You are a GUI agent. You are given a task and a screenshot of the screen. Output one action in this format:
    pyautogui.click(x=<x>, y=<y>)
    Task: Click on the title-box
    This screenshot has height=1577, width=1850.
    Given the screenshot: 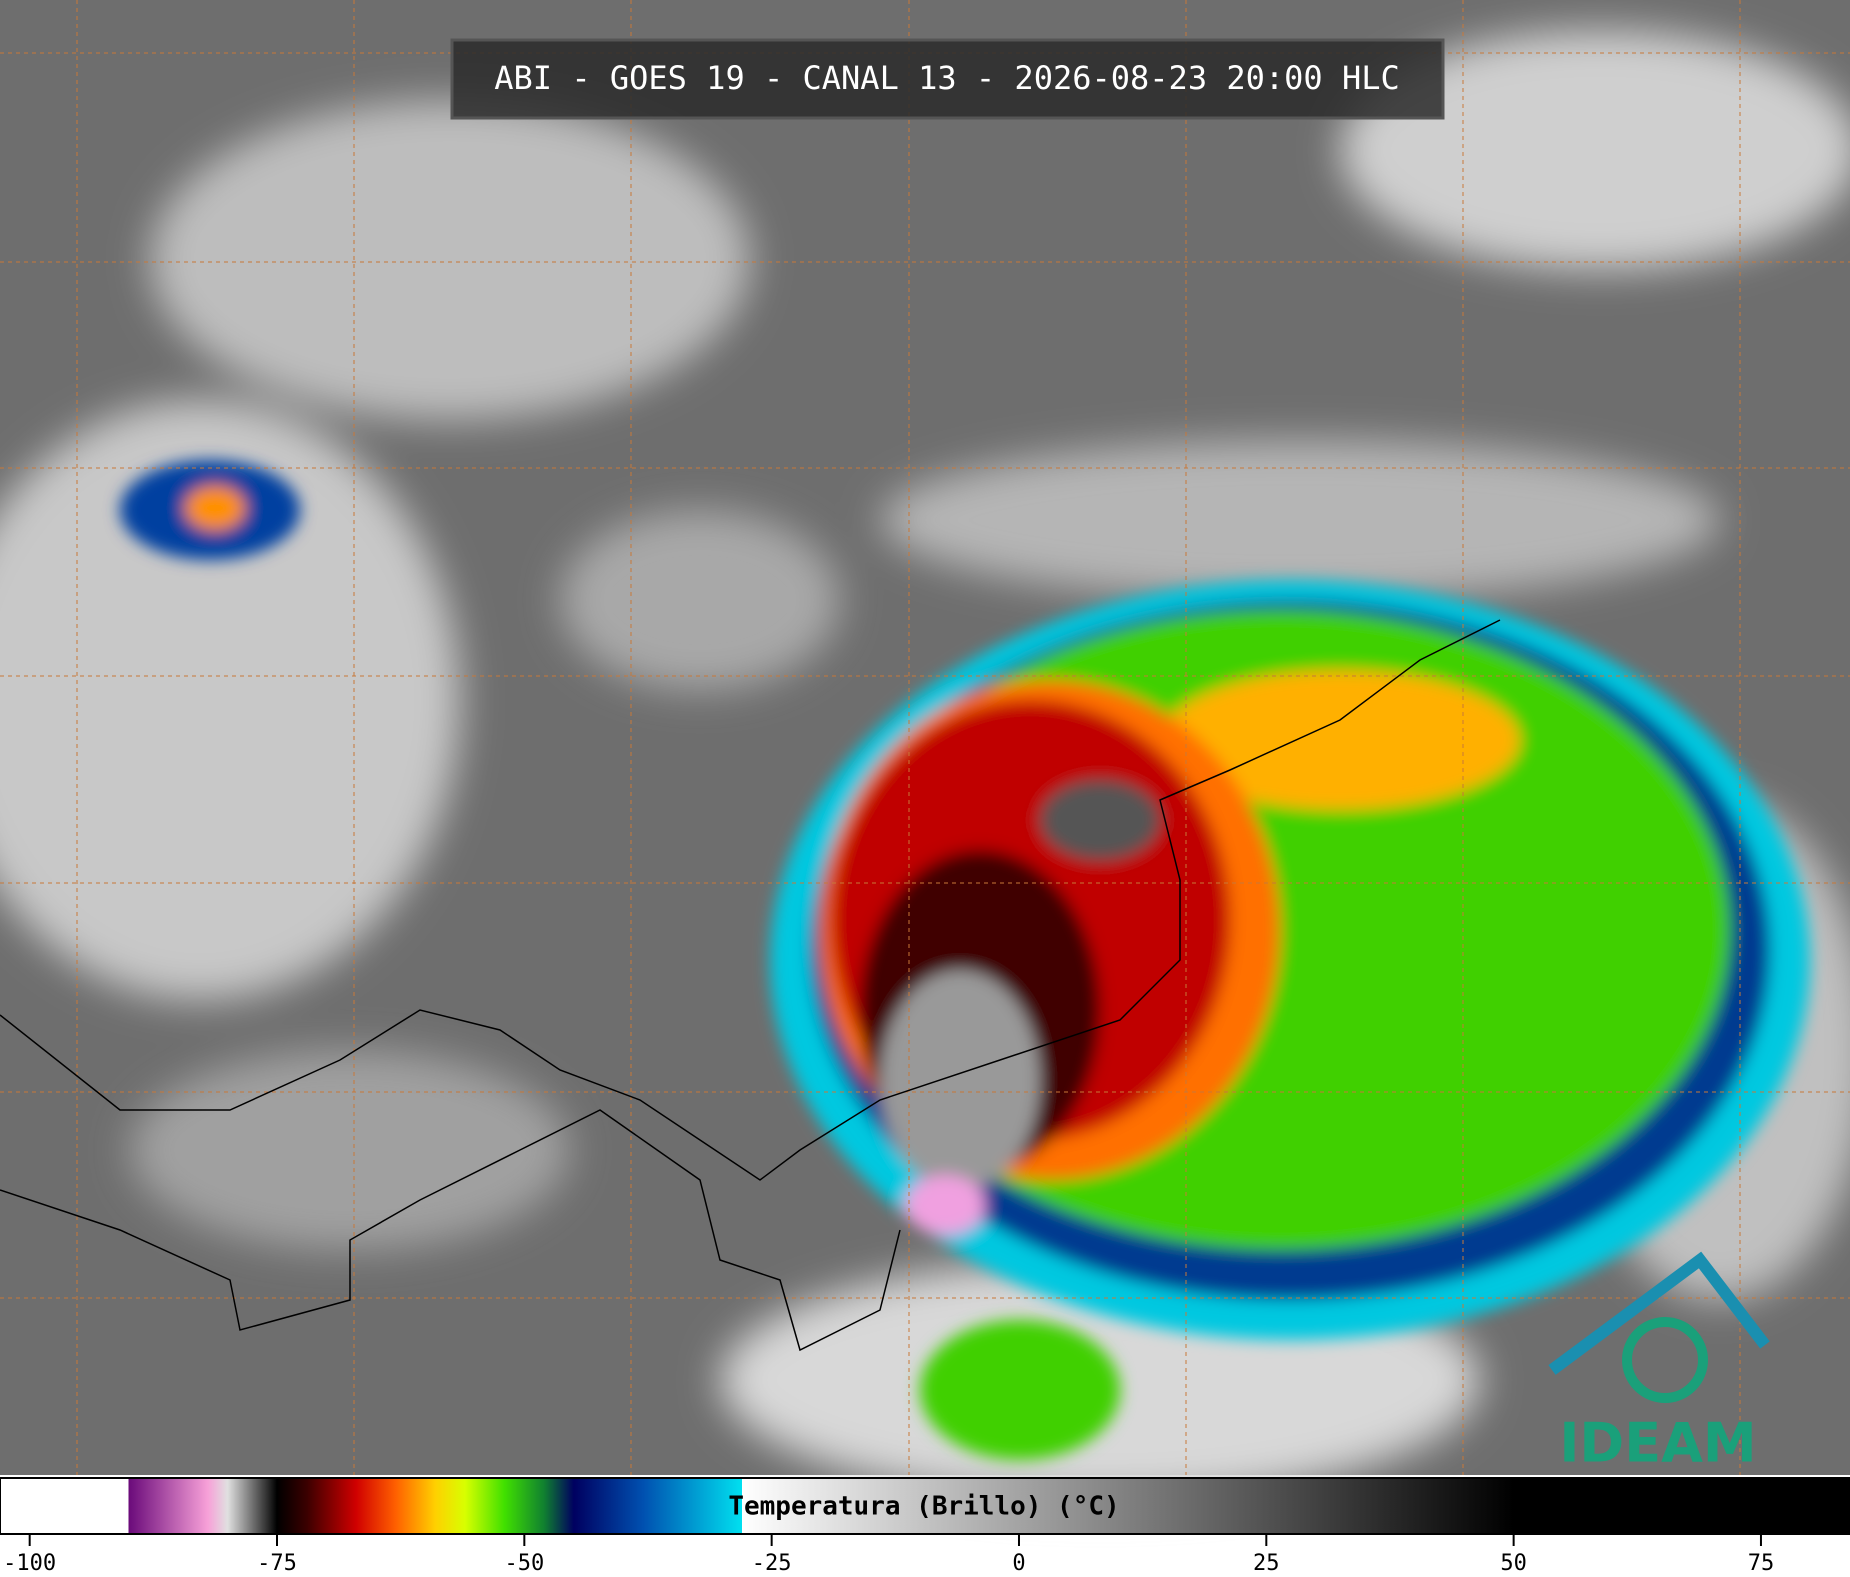 What is the action you would take?
    pyautogui.click(x=947, y=79)
    